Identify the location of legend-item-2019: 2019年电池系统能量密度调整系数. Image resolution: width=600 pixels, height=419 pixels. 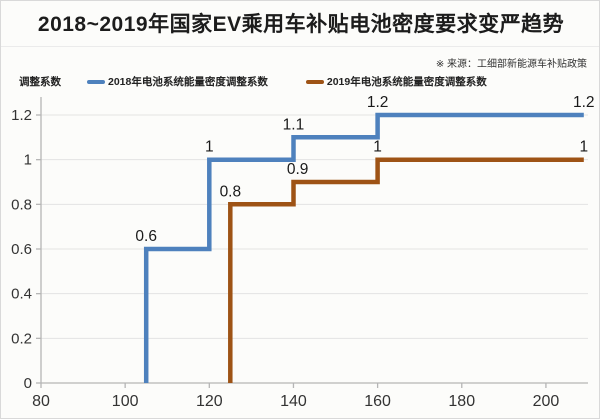
(396, 81).